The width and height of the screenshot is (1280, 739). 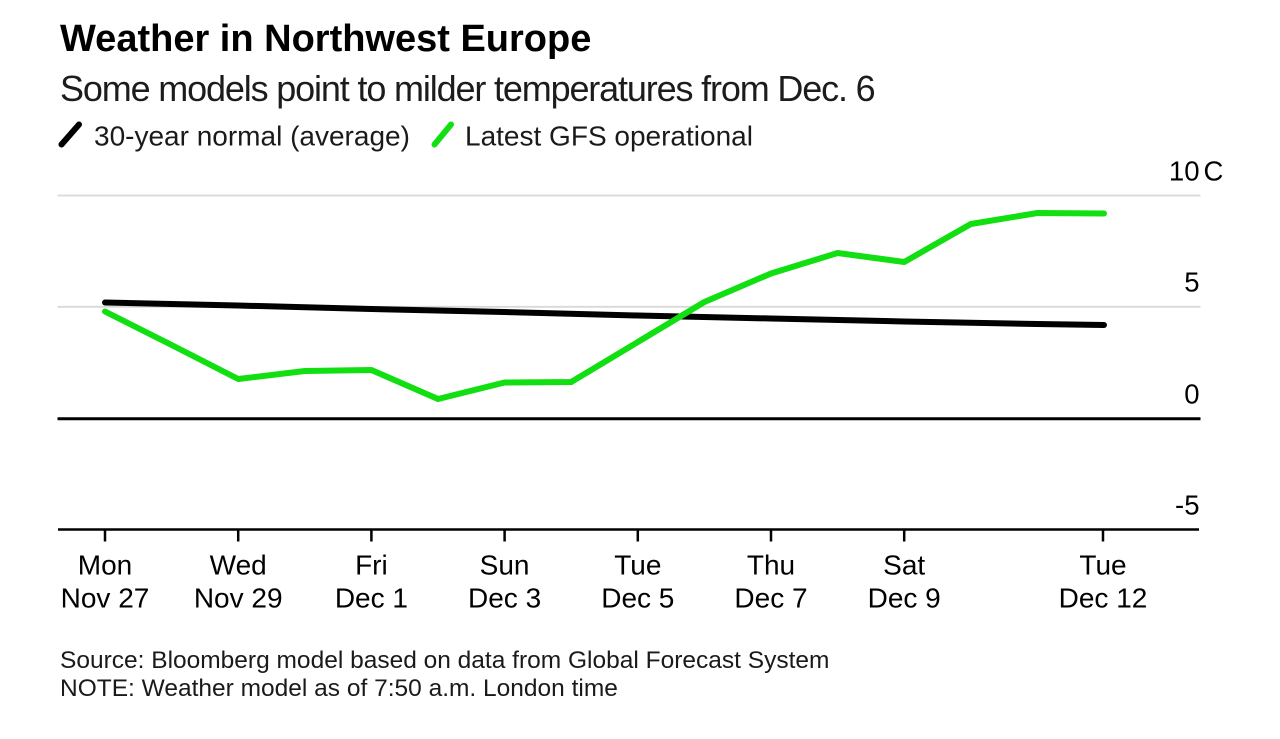 What do you see at coordinates (505, 564) in the screenshot?
I see `svg-text: Sun` at bounding box center [505, 564].